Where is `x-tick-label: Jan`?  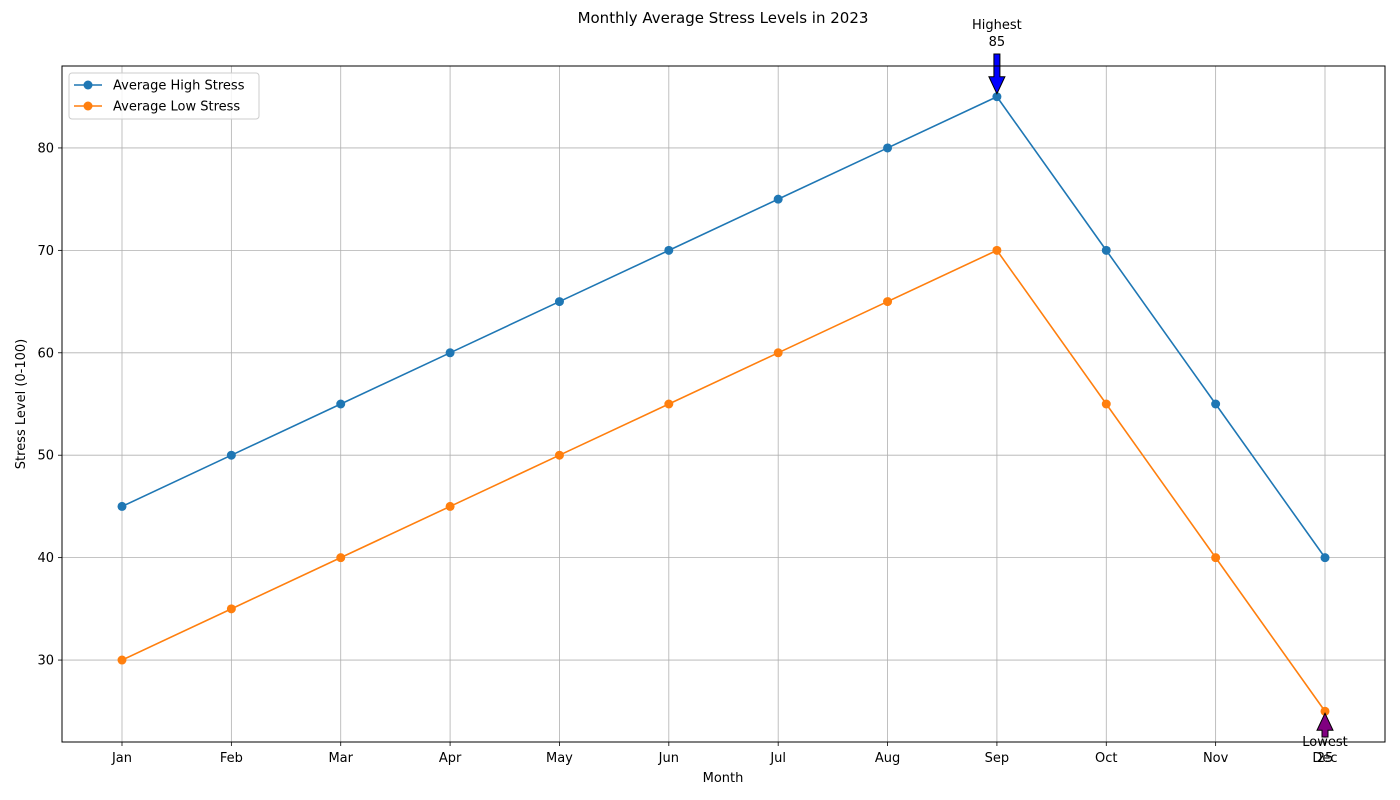
x-tick-label: Jan is located at coordinates (121, 758).